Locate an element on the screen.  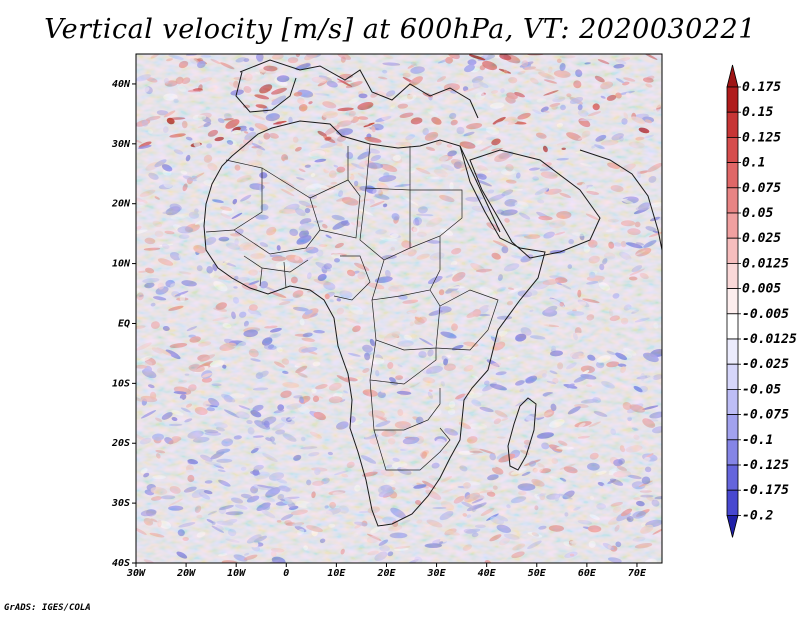
lon-tick-label: 20W is located at coordinates (186, 573).